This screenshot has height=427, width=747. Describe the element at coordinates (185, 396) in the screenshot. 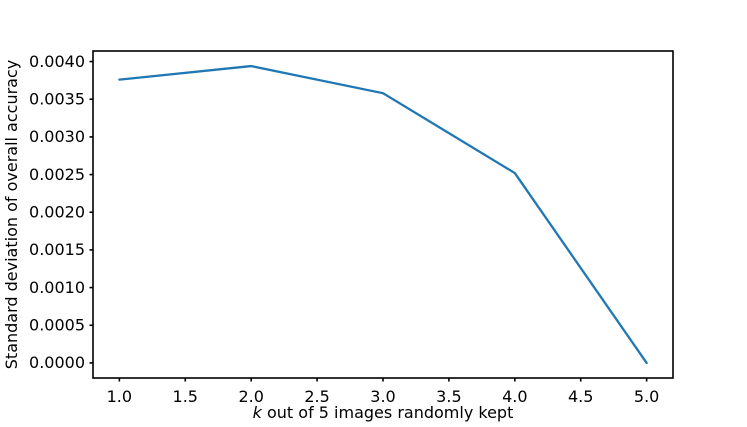

I see `x-tick-label: 1.5` at that location.